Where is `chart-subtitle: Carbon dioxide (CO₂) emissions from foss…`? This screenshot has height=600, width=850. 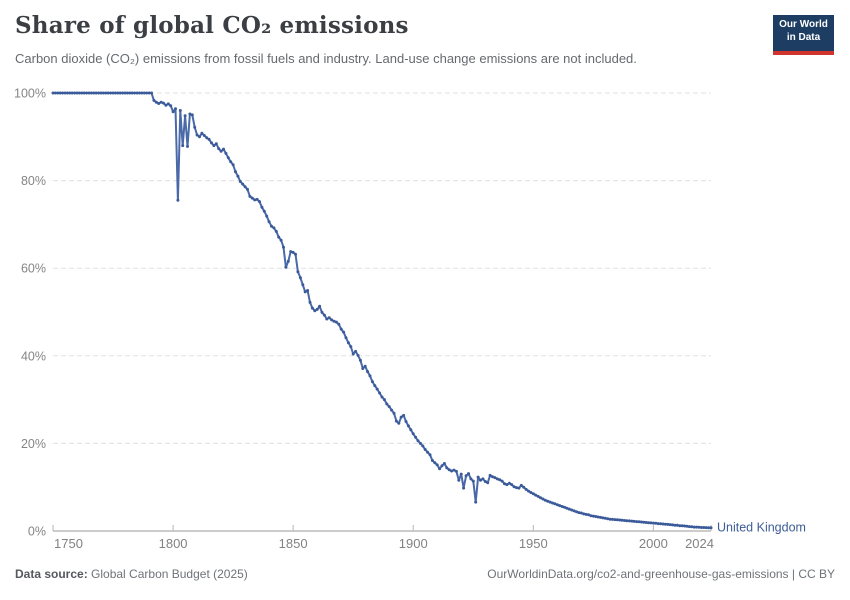
chart-subtitle: Carbon dioxide (CO₂) emissions from foss… is located at coordinates (326, 58).